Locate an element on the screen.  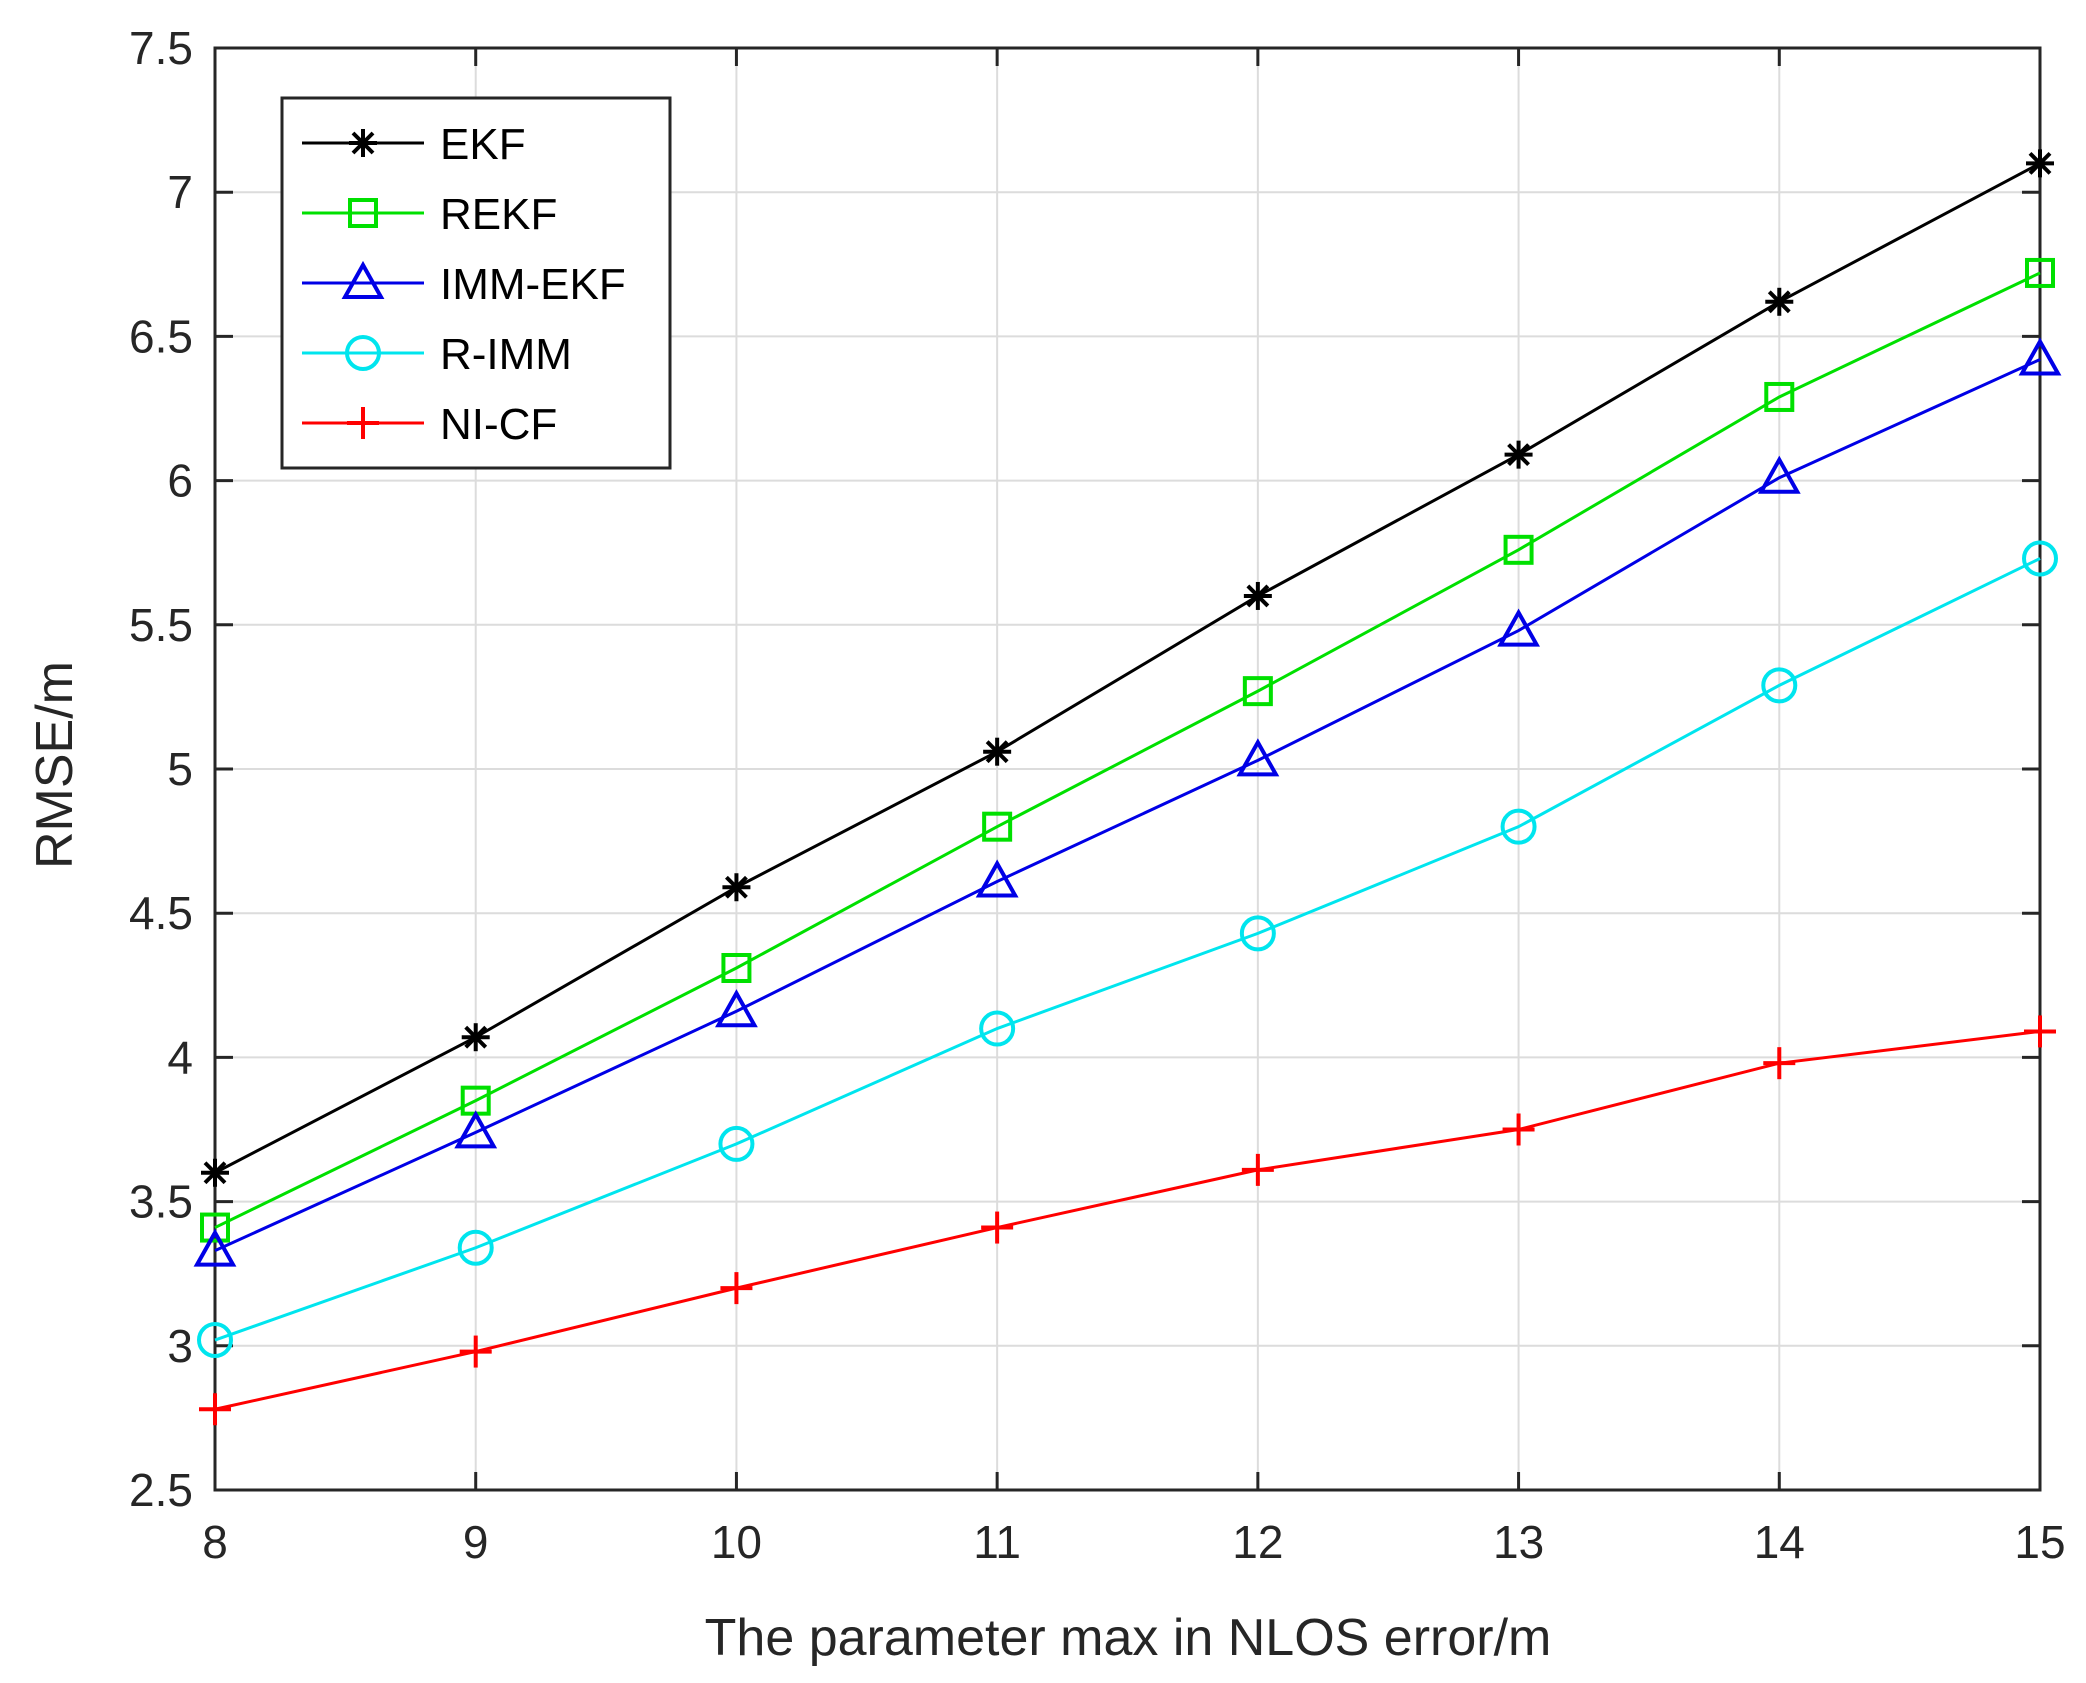
x-tick-label: 9 is located at coordinates (476, 1542).